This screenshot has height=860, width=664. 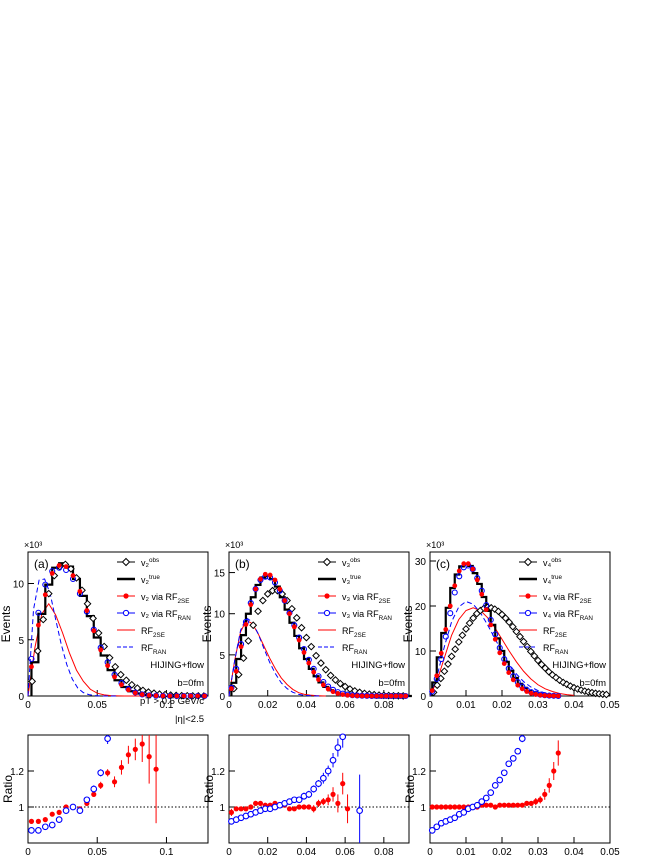 I want to click on panel-label: (a), so click(x=41, y=564).